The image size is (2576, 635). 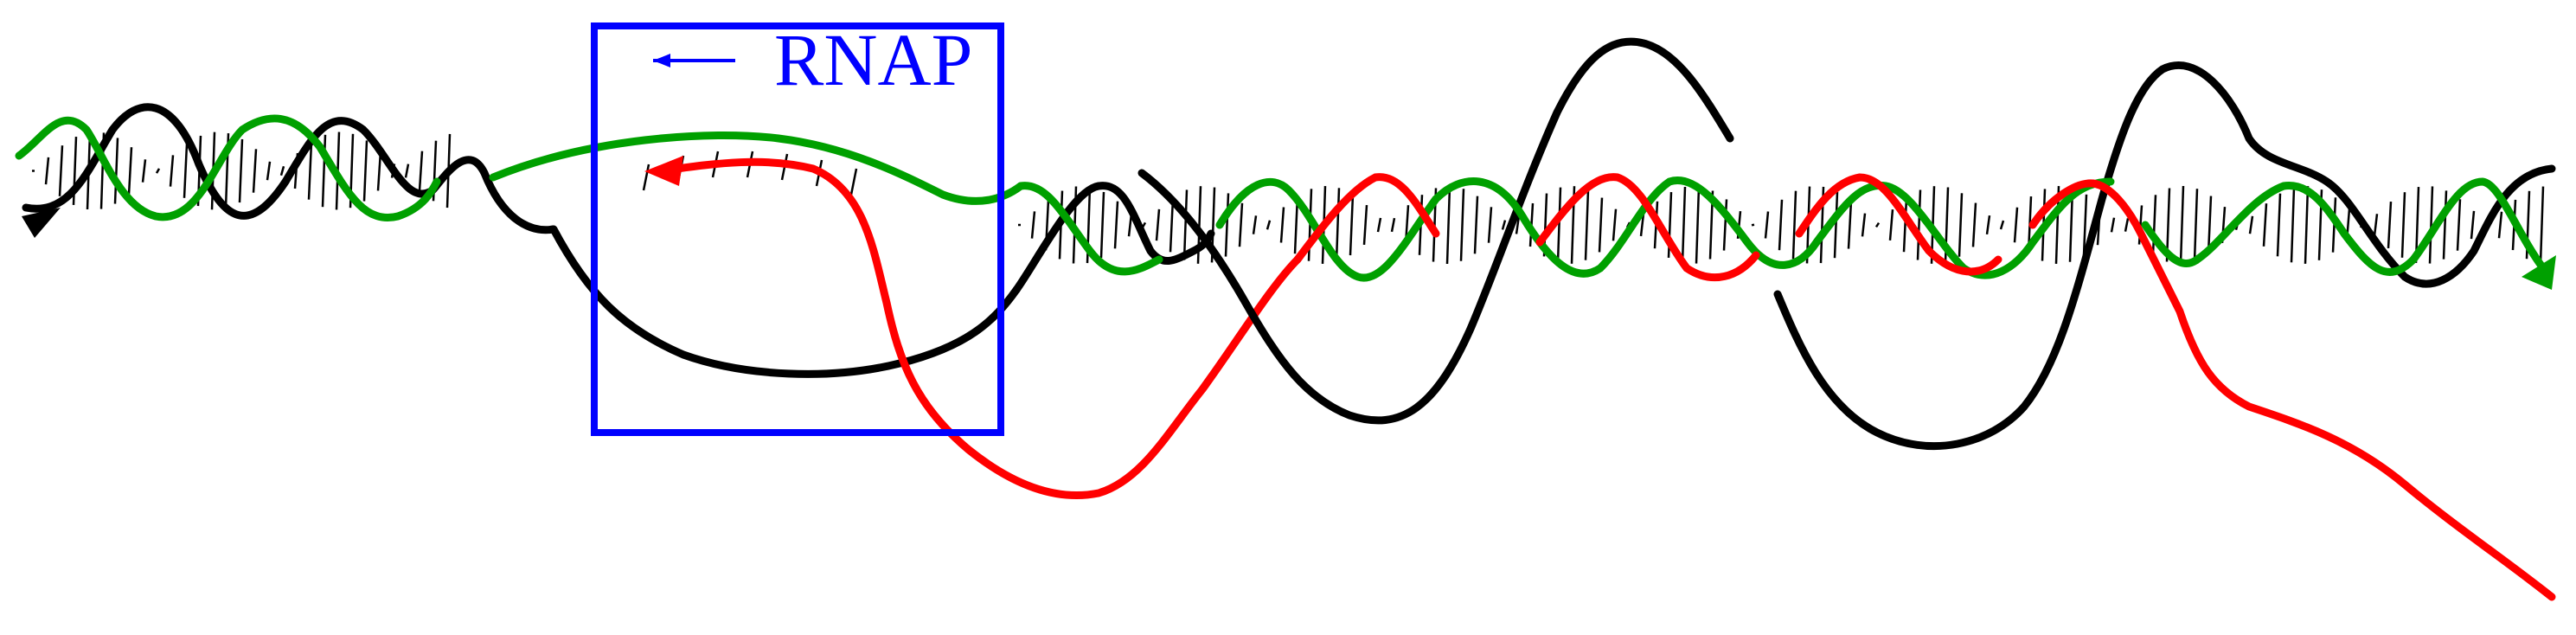 I want to click on template-strand-loop1, so click(x=1435, y=231).